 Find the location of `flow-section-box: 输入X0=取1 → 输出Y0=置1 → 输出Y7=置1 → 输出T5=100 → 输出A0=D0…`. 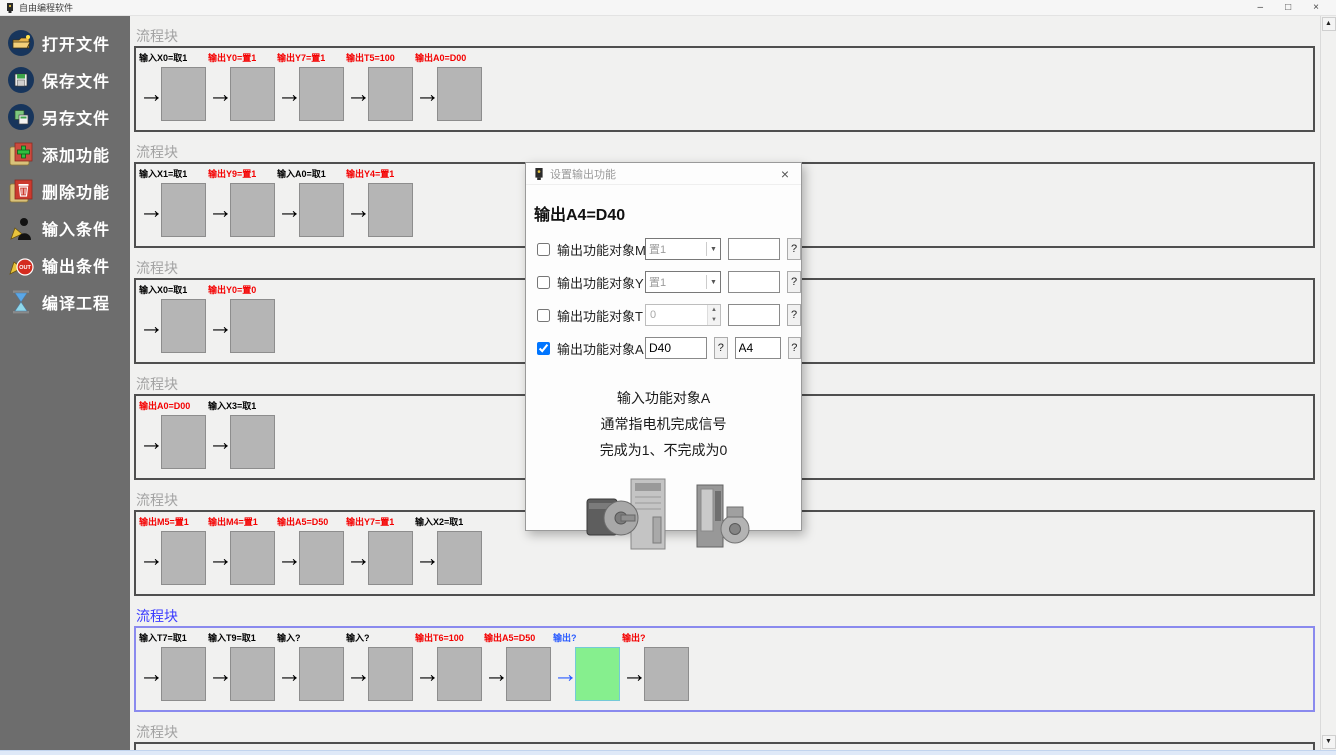

flow-section-box: 输入X0=取1 → 输出Y0=置1 → 输出Y7=置1 → 输出T5=100 → 输出A0=D0… is located at coordinates (724, 89).